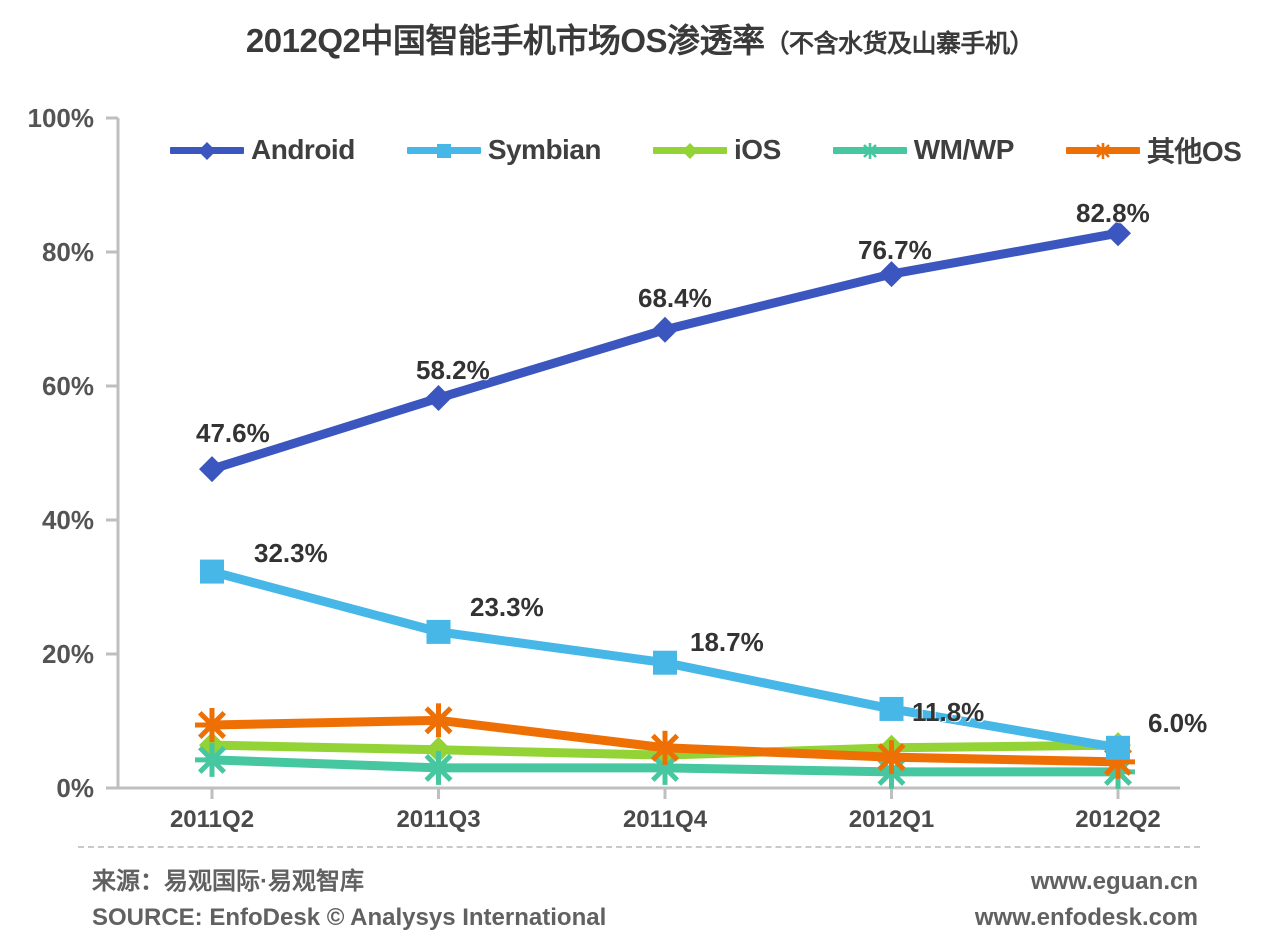  I want to click on y-axis-tick-label: 20%, so click(67, 654).